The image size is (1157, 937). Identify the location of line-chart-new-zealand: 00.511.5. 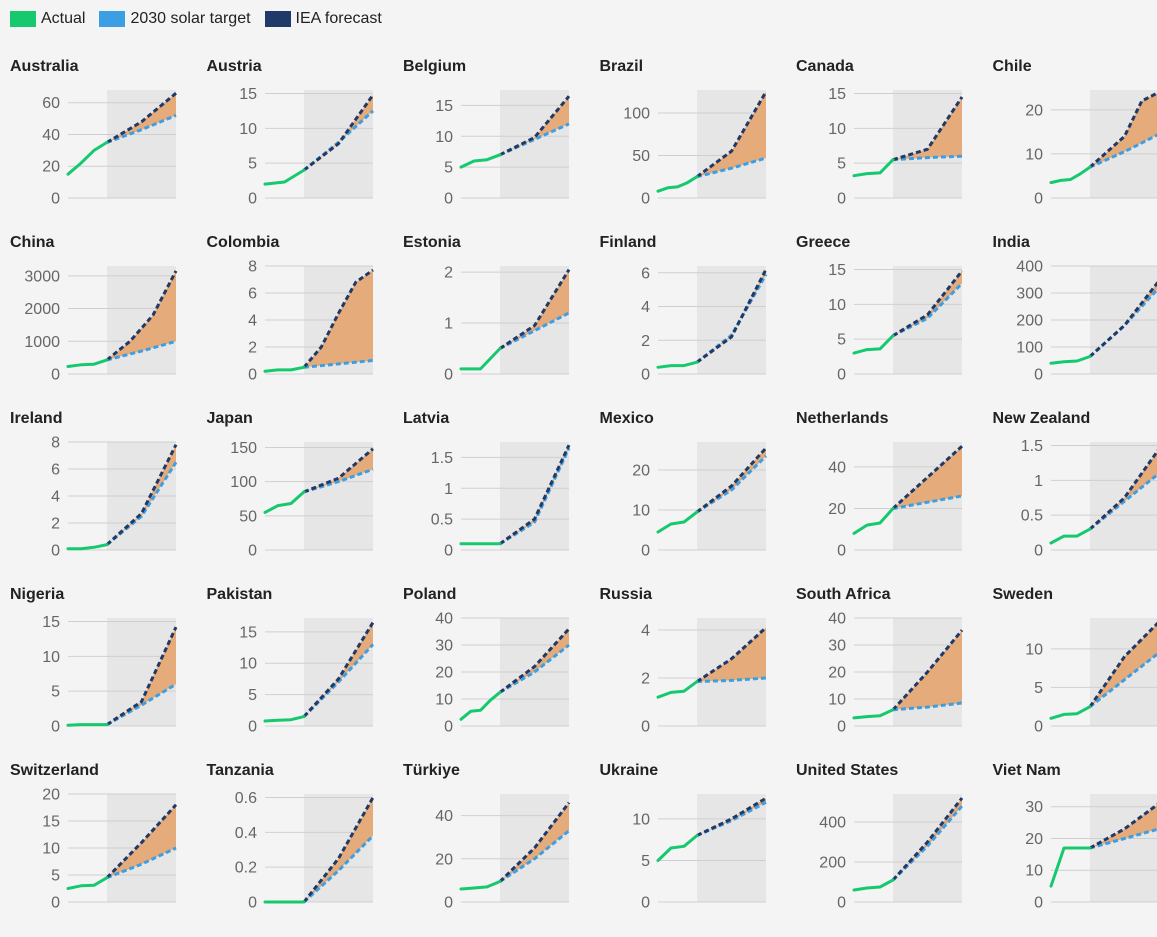
(1070, 497).